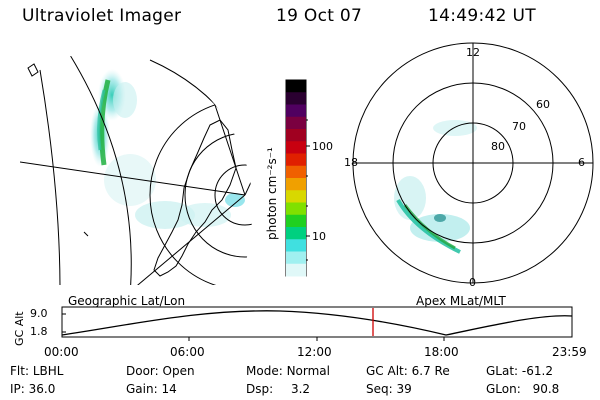 This screenshot has width=600, height=400. I want to click on door-status: Door: Open, so click(160, 371).